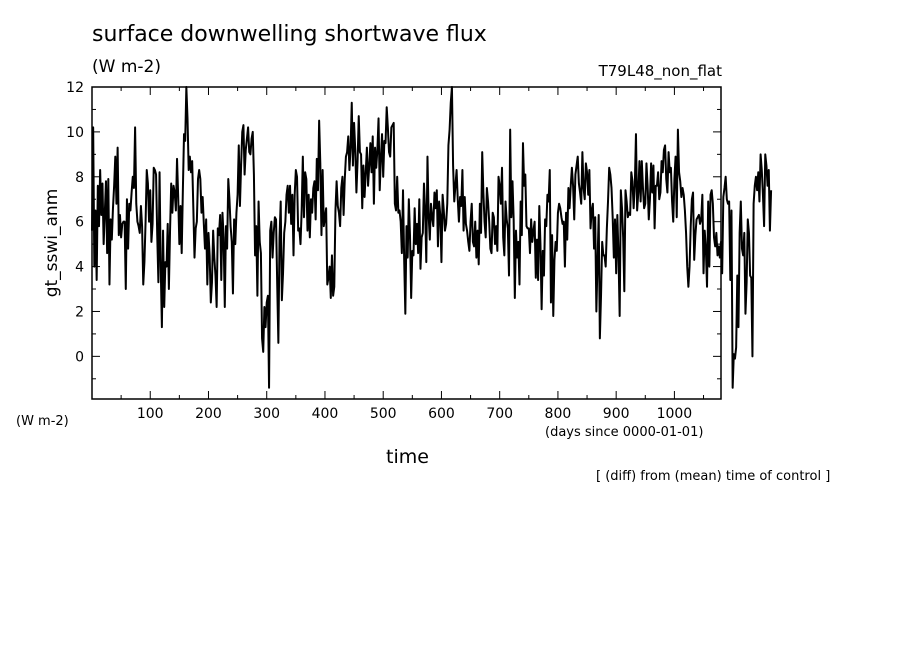  Describe the element at coordinates (616, 414) in the screenshot. I see `x-tick-label: 900` at that location.